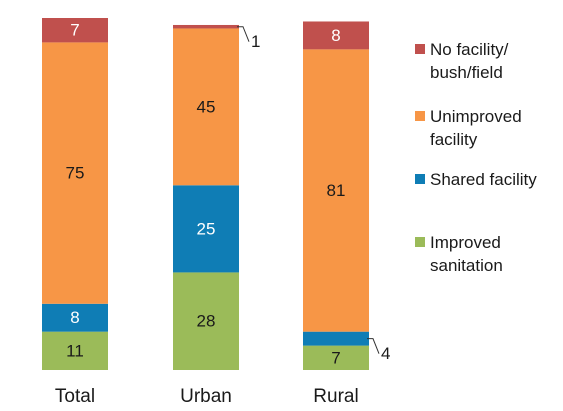  I want to click on legend-label: Shared facility, so click(483, 179).